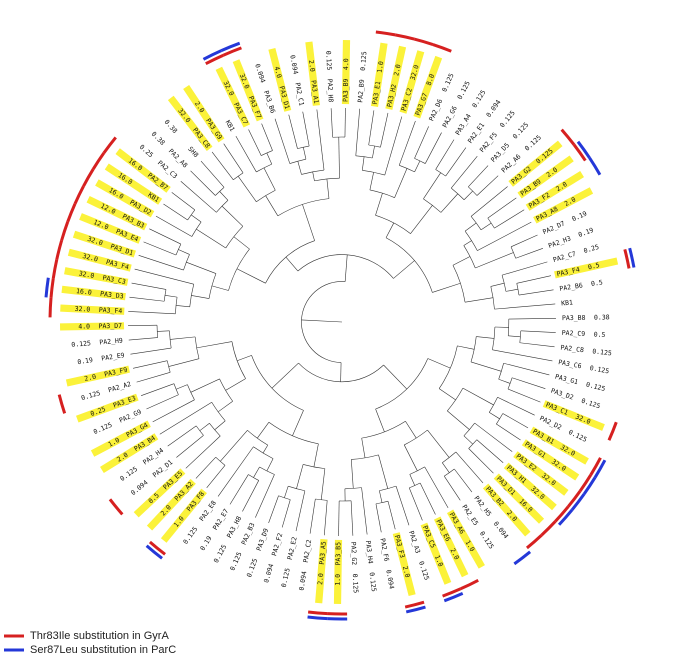 The height and width of the screenshot is (669, 685). Describe the element at coordinates (369, 552) in the screenshot. I see `leaf-id: PA3_H4` at that location.